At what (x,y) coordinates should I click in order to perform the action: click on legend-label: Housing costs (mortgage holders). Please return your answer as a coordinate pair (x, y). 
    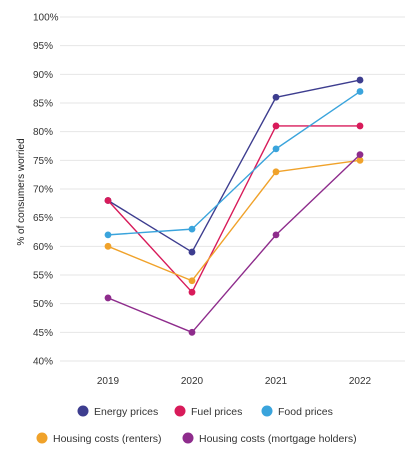
    Looking at the image, I should click on (278, 439).